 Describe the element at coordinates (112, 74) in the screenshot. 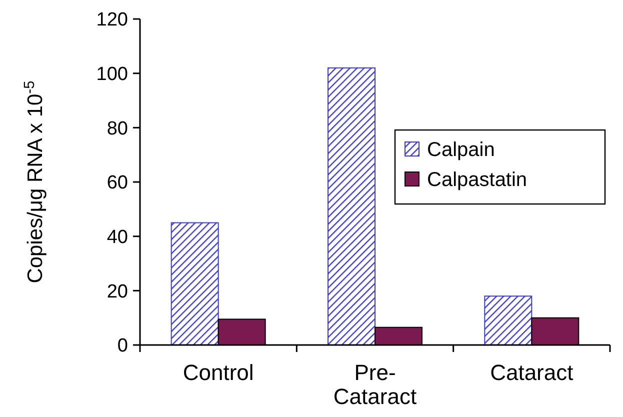

I see `y-tick-label: 100` at that location.